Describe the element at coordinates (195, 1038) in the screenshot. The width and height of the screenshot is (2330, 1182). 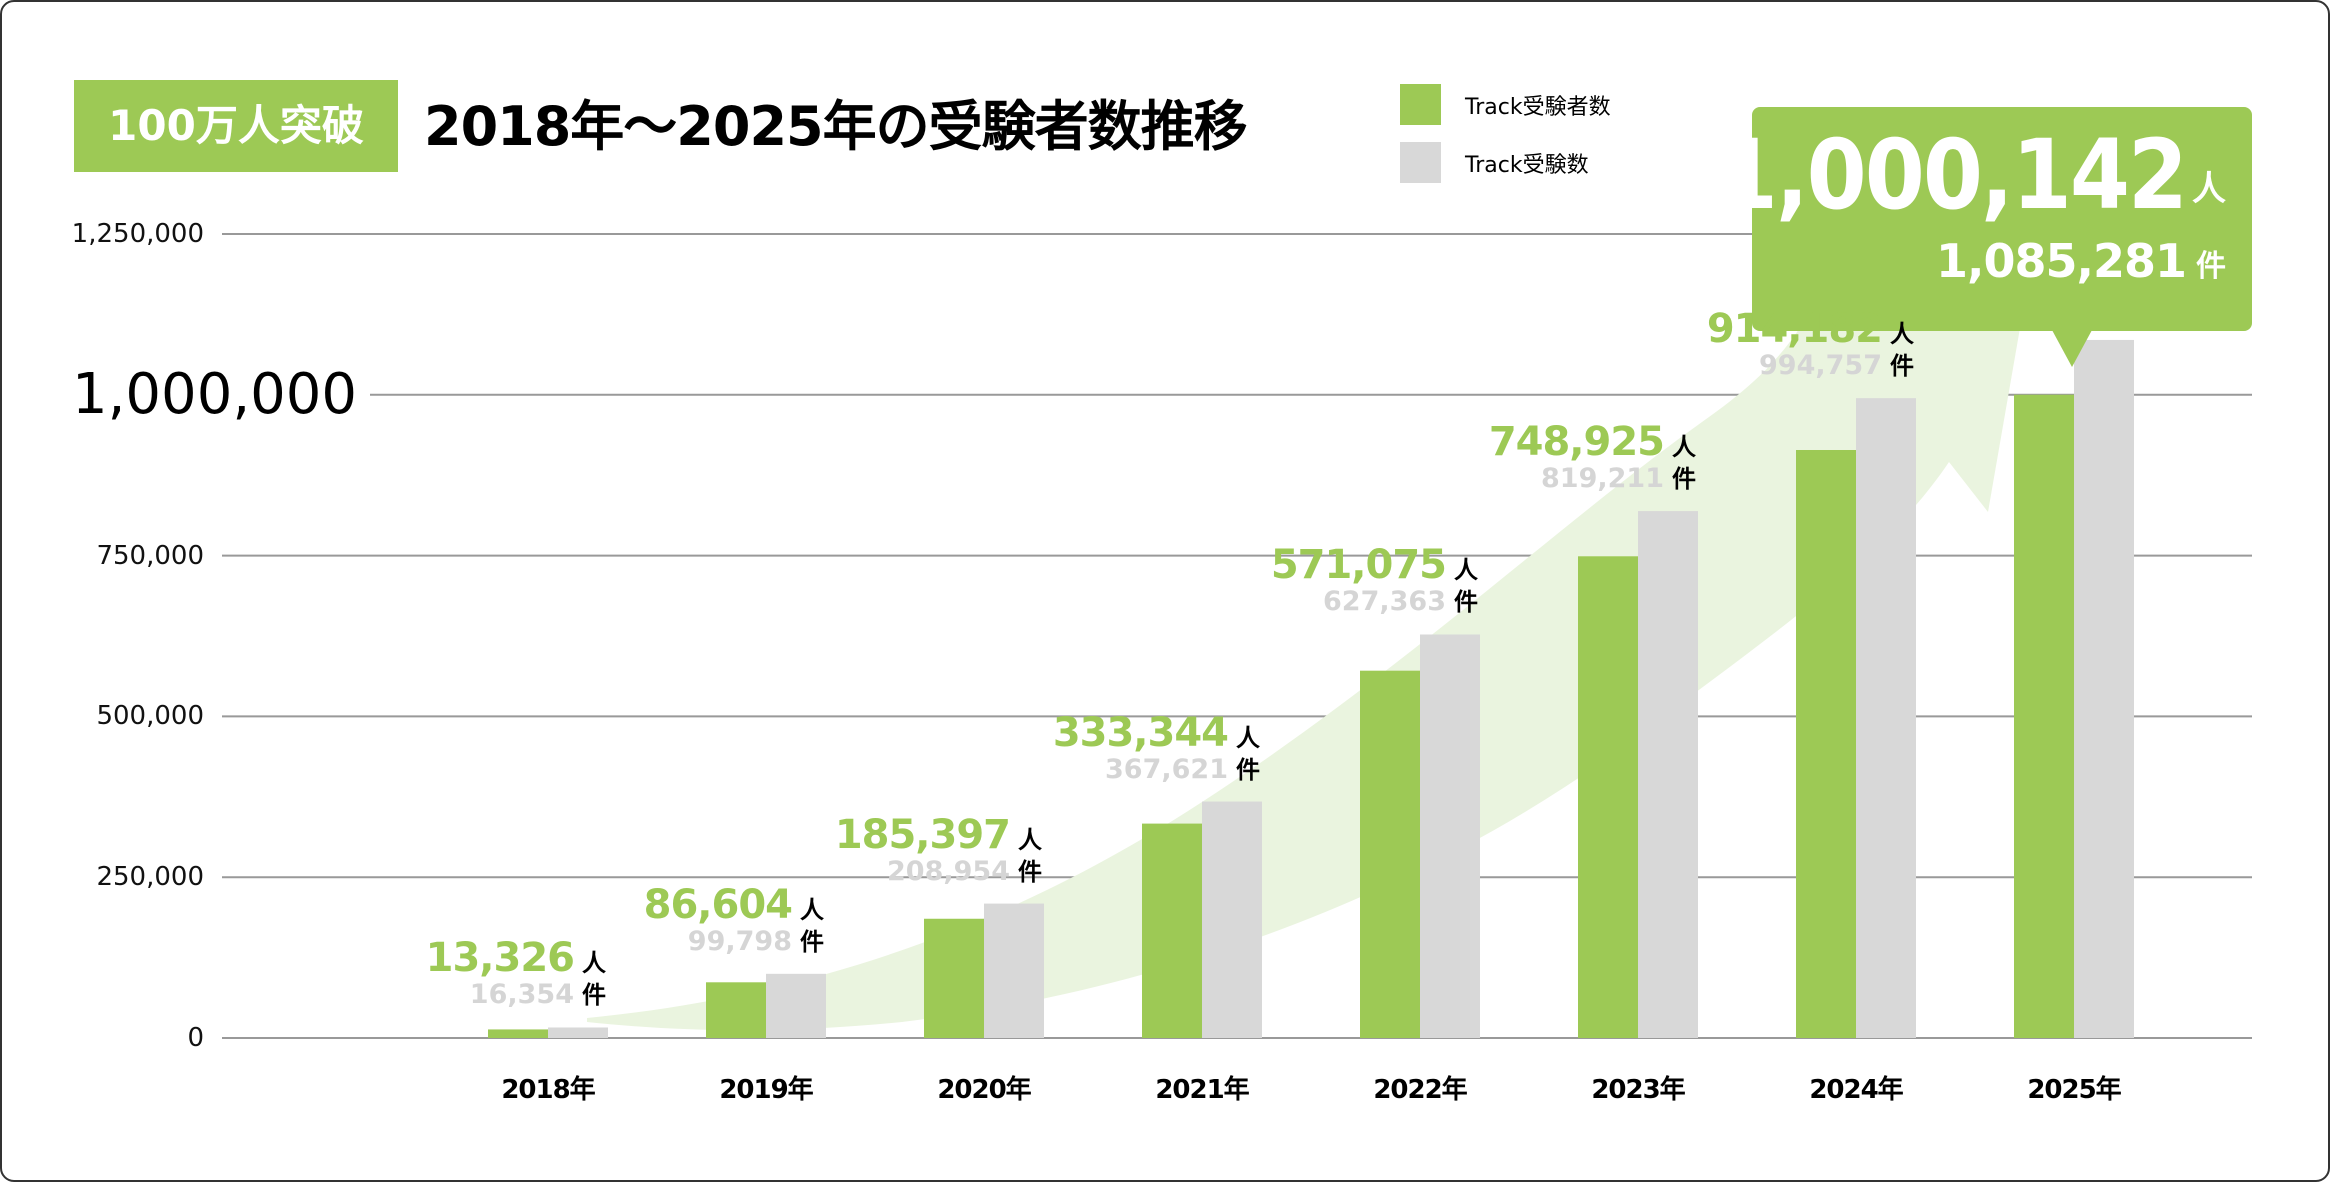
I see `y-tick-label: 0` at that location.